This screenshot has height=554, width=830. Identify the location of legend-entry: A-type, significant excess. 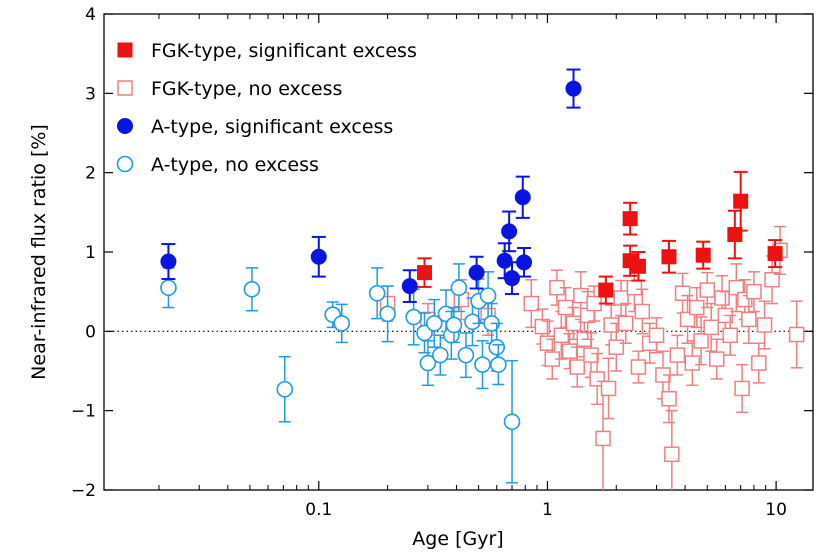
(255, 127).